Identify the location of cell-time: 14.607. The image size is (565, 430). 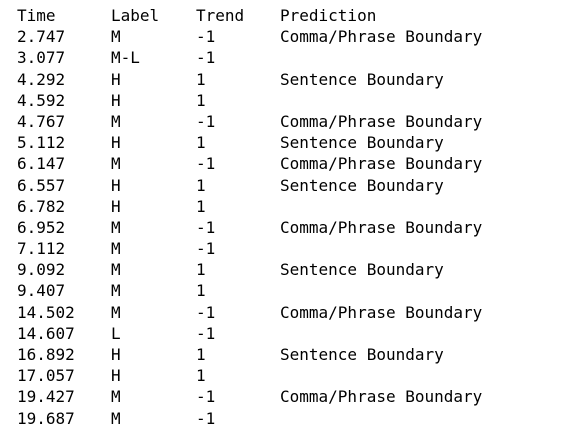
(46, 333).